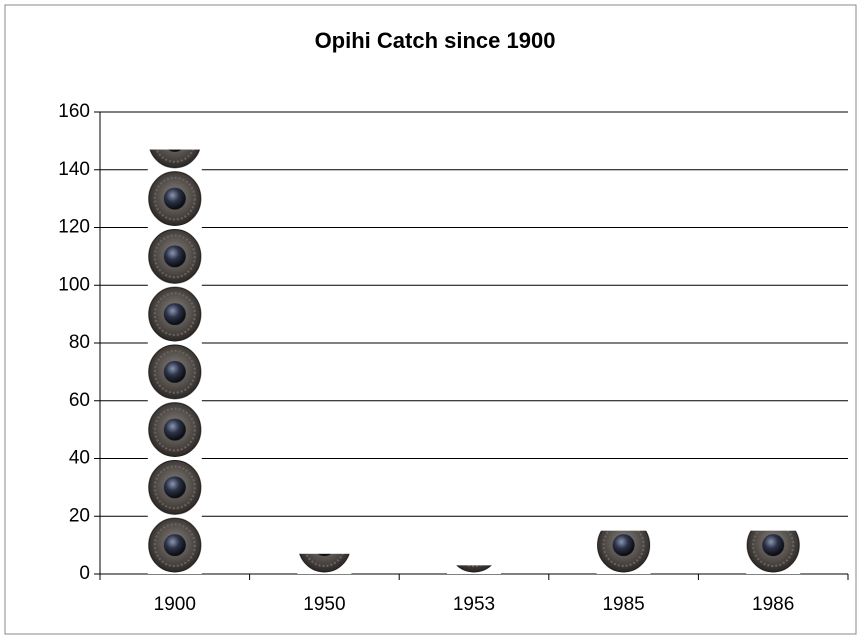 Image resolution: width=861 pixels, height=639 pixels. What do you see at coordinates (474, 604) in the screenshot?
I see `x-tick-label: 1953` at bounding box center [474, 604].